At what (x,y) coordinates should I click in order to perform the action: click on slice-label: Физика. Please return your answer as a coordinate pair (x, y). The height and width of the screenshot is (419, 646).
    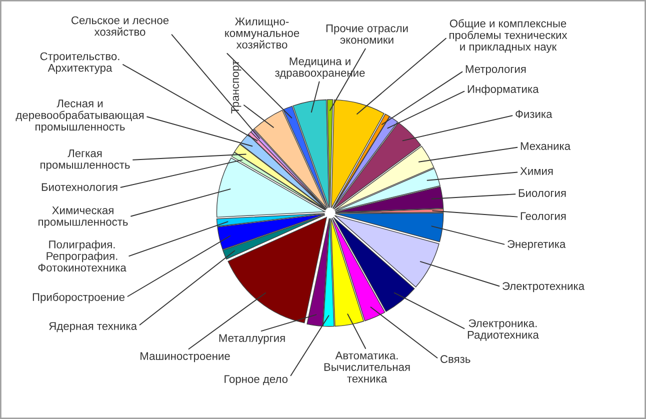
    Looking at the image, I should click on (534, 114).